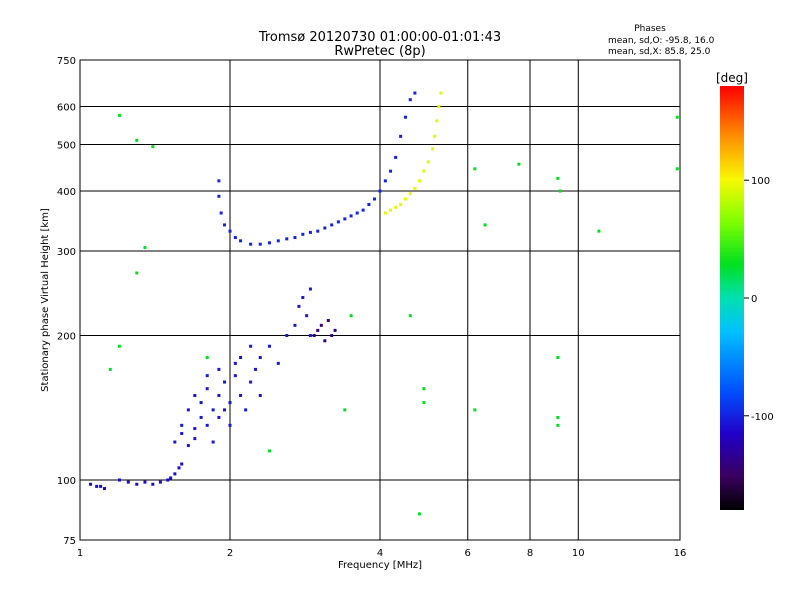 The width and height of the screenshot is (800, 600). What do you see at coordinates (66, 192) in the screenshot?
I see `y-tick-label: 400` at bounding box center [66, 192].